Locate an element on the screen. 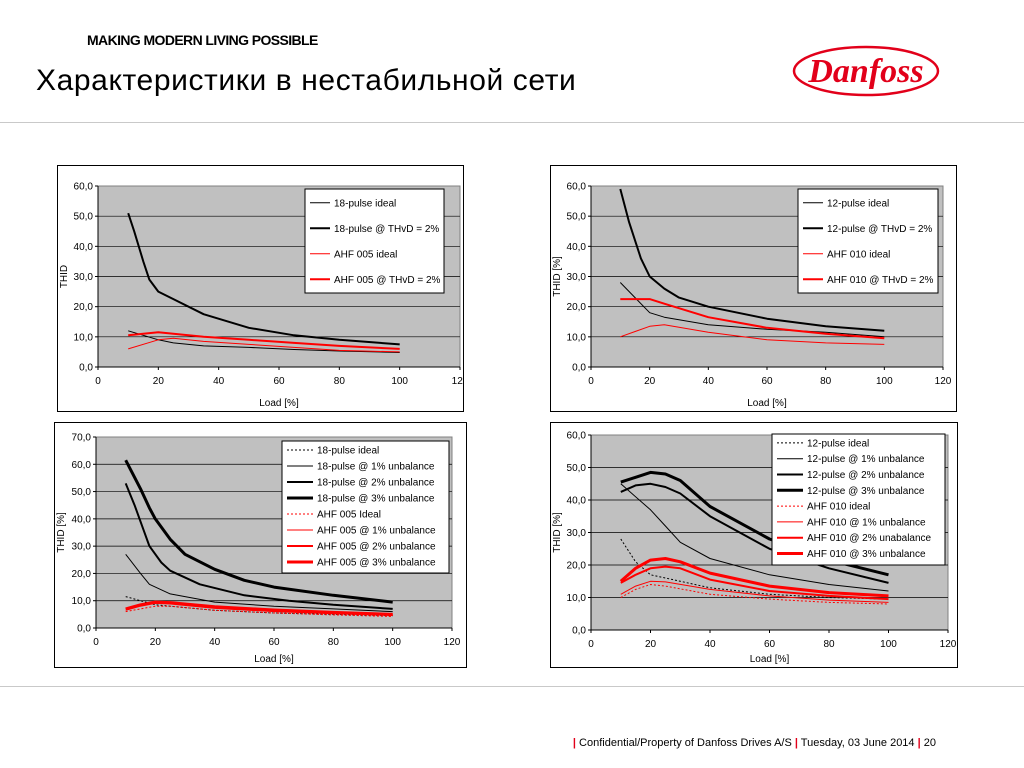  legend-label: AHF 005 ideal is located at coordinates (365, 254).